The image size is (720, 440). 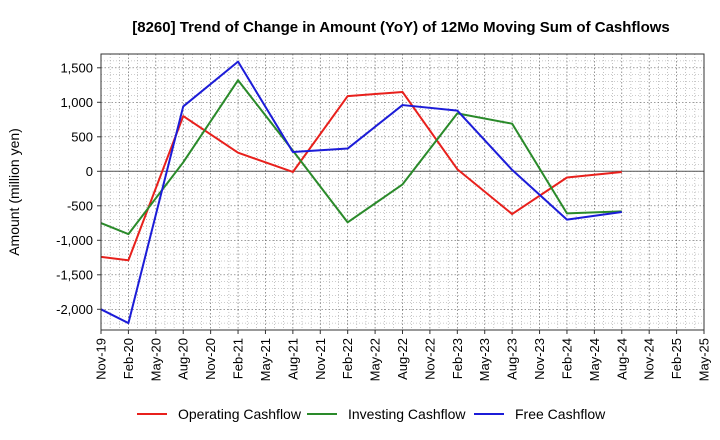 What do you see at coordinates (649, 359) in the screenshot?
I see `x-tick-label: Nov-24` at bounding box center [649, 359].